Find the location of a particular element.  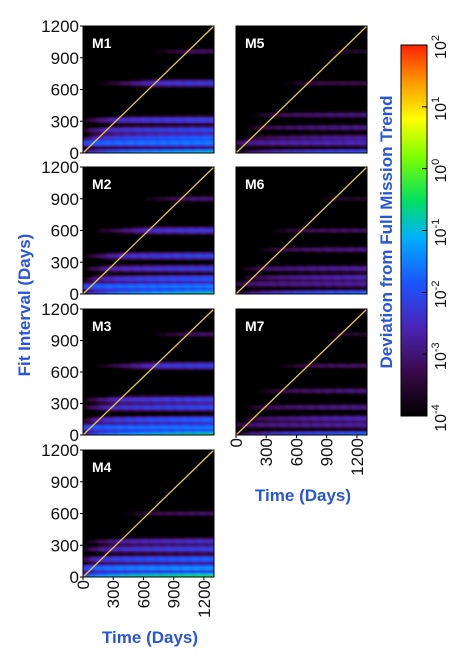

panel-m6: M6 is located at coordinates (301, 230).